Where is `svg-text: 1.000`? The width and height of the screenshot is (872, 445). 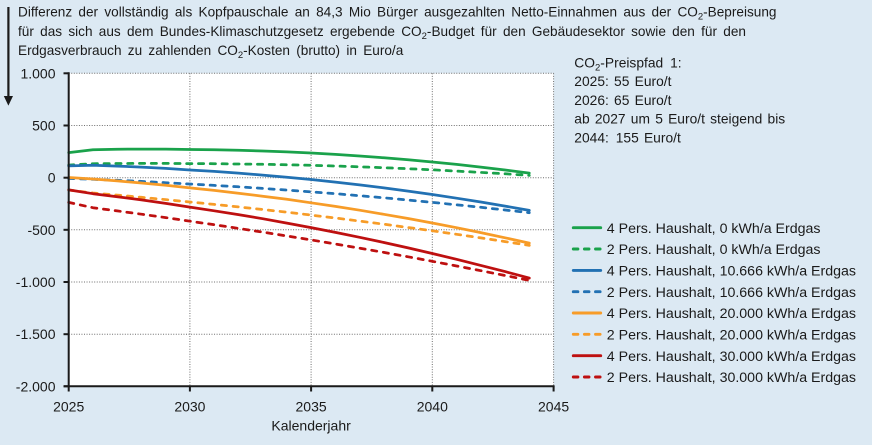 svg-text: 1.000 is located at coordinates (37, 73).